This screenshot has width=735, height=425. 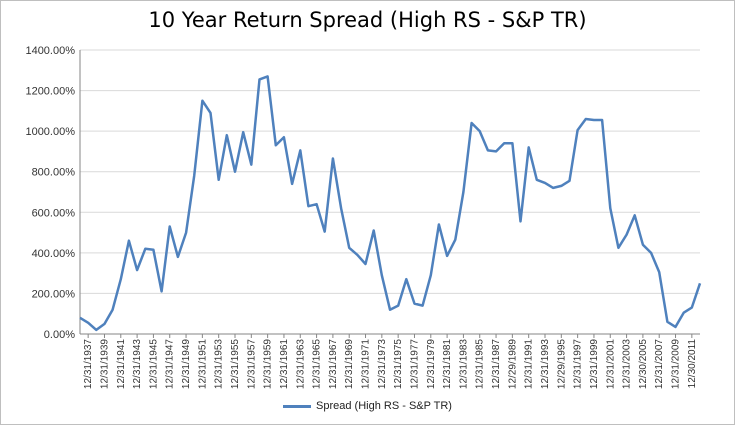 What do you see at coordinates (561, 364) in the screenshot?
I see `x-tick-label: 12/29/1995` at bounding box center [561, 364].